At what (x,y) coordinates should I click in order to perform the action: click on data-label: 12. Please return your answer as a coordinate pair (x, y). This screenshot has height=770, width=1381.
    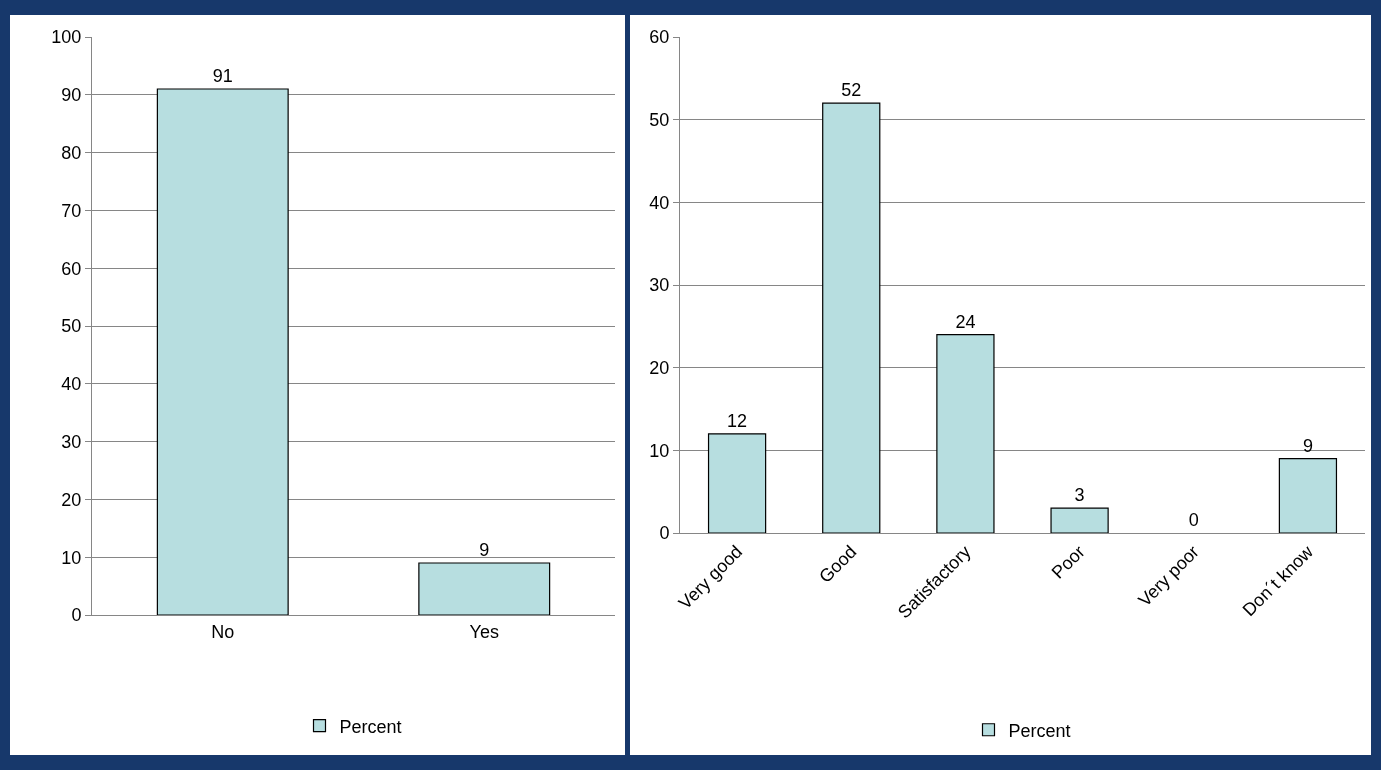
    Looking at the image, I should click on (737, 420).